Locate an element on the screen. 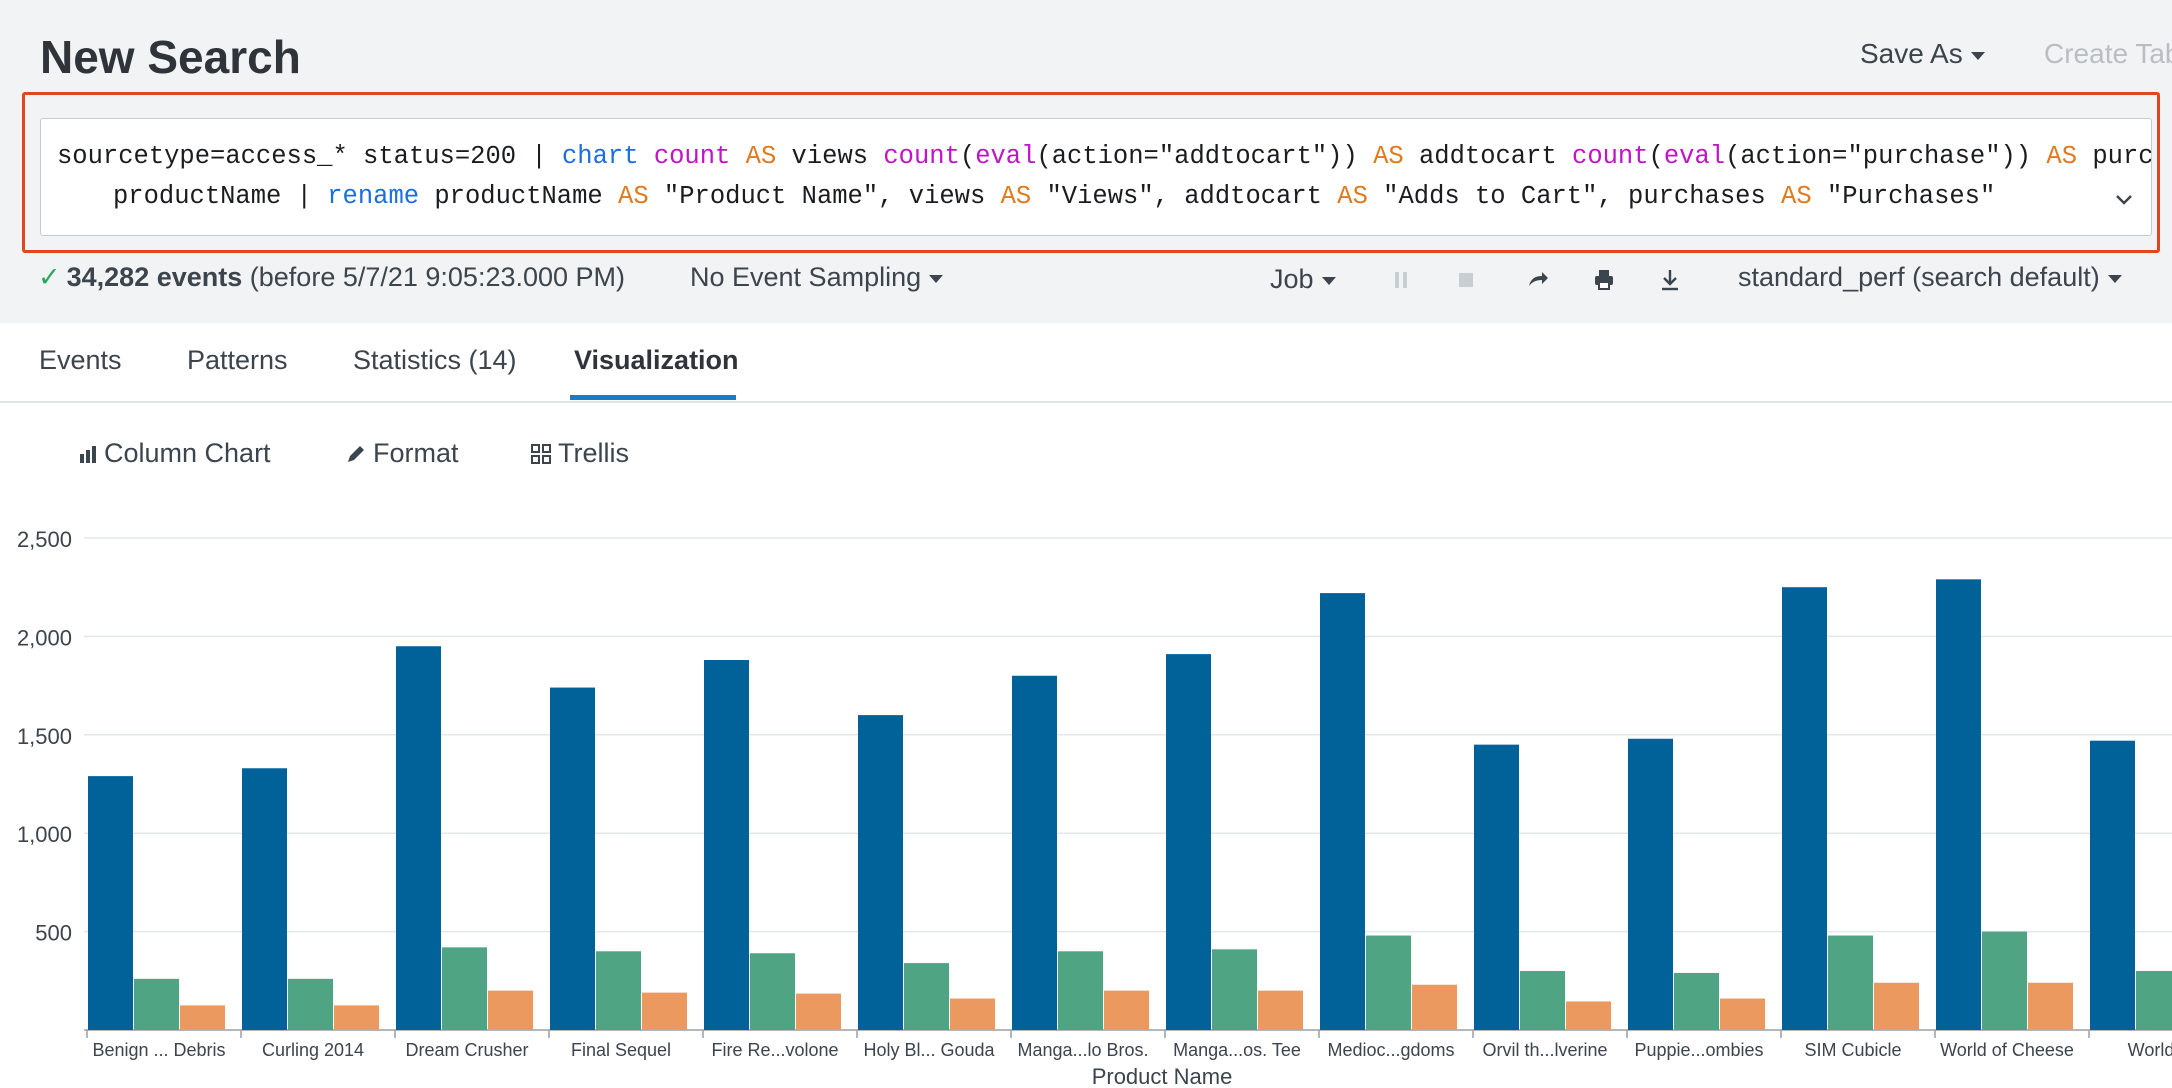  y-tick-label: 1,000 is located at coordinates (44, 834).